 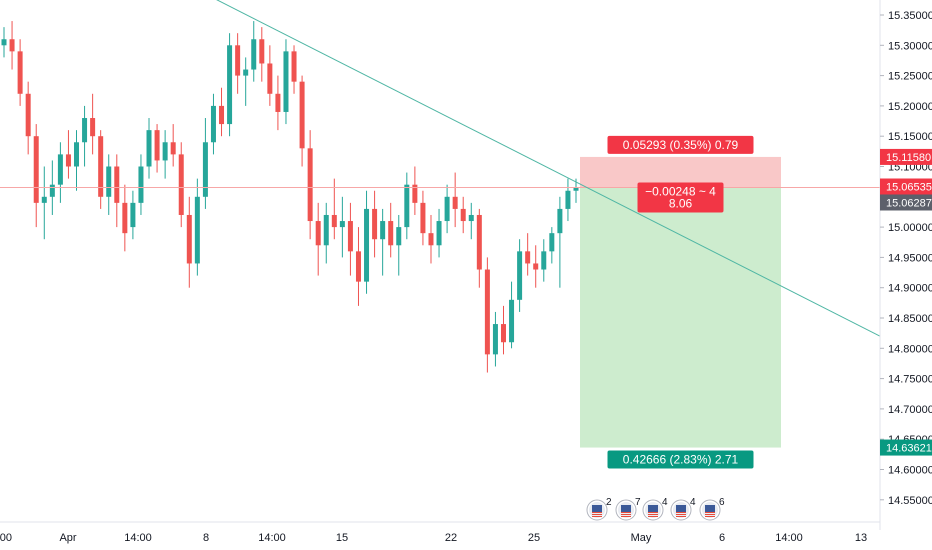 I want to click on y-tick-label: 14.70000, so click(x=910, y=410).